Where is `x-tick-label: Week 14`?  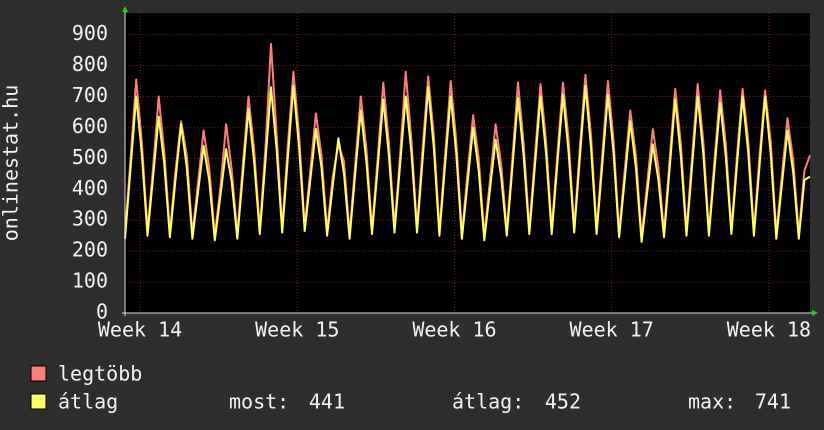
x-tick-label: Week 14 is located at coordinates (140, 330).